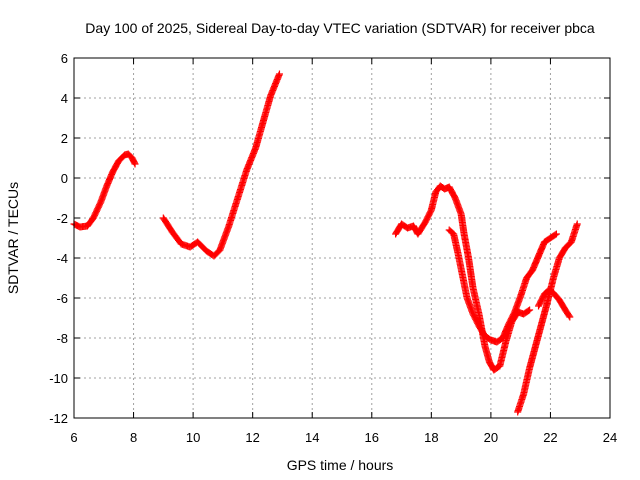  Describe the element at coordinates (550, 437) in the screenshot. I see `x-tick-label: 22` at that location.